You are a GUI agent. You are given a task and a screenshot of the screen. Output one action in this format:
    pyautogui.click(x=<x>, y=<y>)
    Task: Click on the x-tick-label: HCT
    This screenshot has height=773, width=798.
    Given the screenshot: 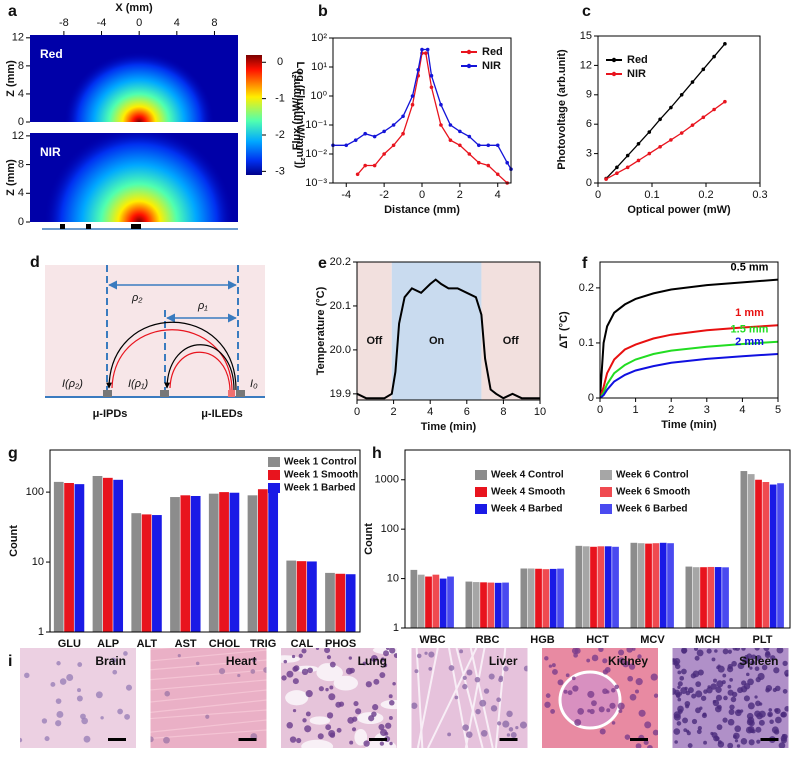 What is the action you would take?
    pyautogui.click(x=597, y=640)
    